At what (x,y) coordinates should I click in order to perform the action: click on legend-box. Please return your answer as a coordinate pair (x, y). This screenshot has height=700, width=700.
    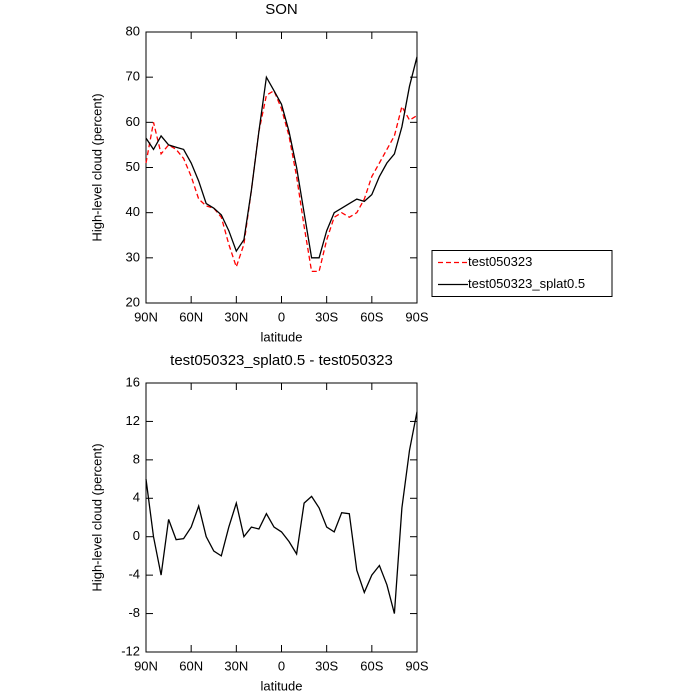
    Looking at the image, I should click on (522, 273).